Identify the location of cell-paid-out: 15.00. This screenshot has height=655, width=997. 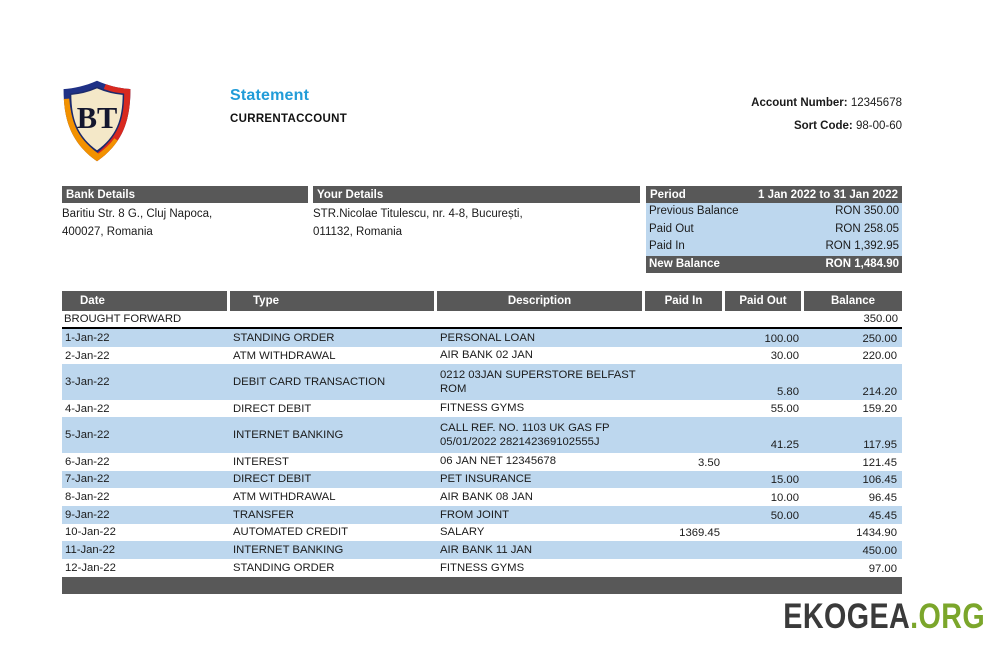
(784, 480).